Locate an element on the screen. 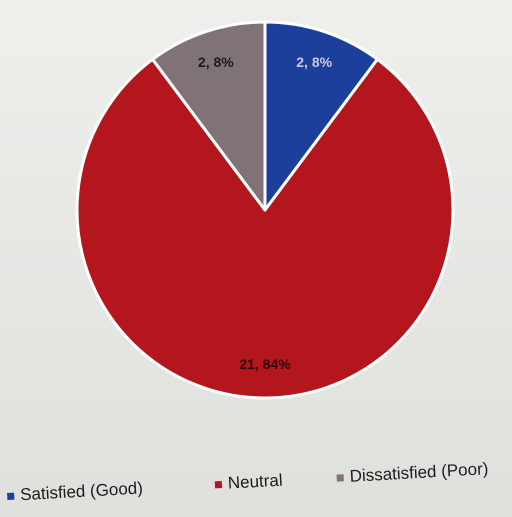 The image size is (512, 517). legend-item-dissatisfied: Dissatisfied (Poor) is located at coordinates (412, 473).